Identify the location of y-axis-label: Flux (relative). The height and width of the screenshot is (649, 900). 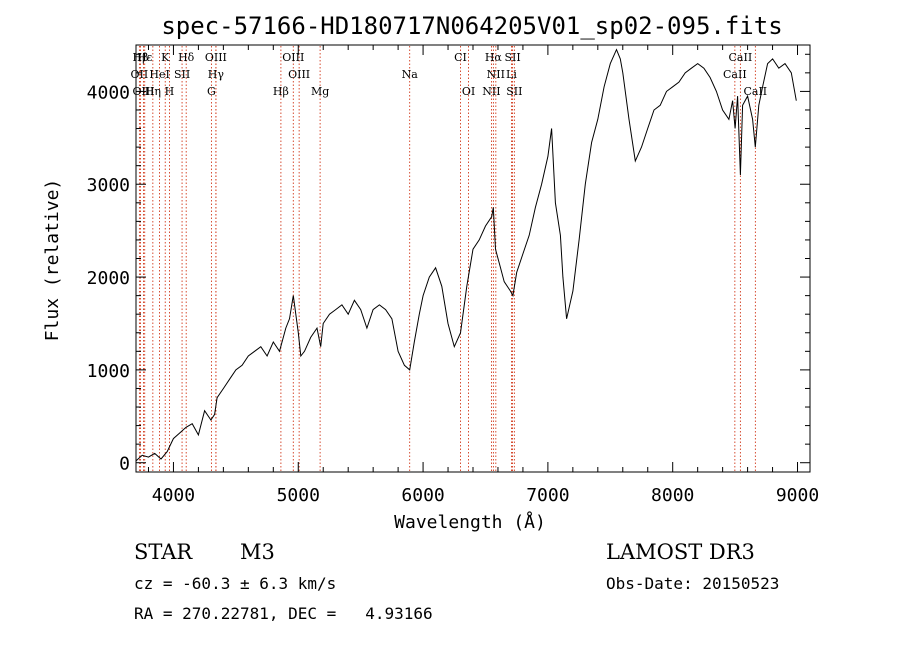
(52, 260).